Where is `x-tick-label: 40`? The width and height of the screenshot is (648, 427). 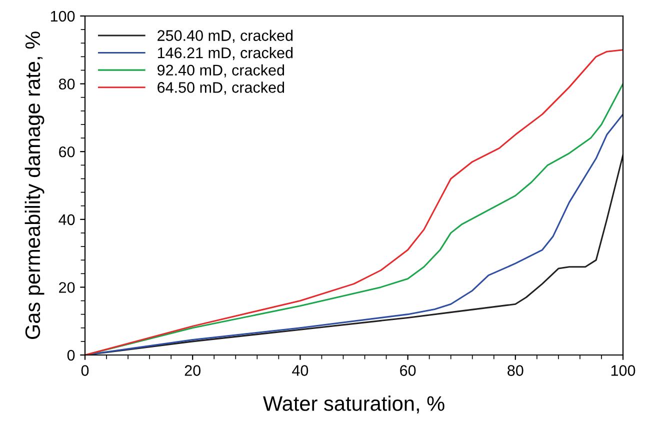
x-tick-label: 40 is located at coordinates (300, 370).